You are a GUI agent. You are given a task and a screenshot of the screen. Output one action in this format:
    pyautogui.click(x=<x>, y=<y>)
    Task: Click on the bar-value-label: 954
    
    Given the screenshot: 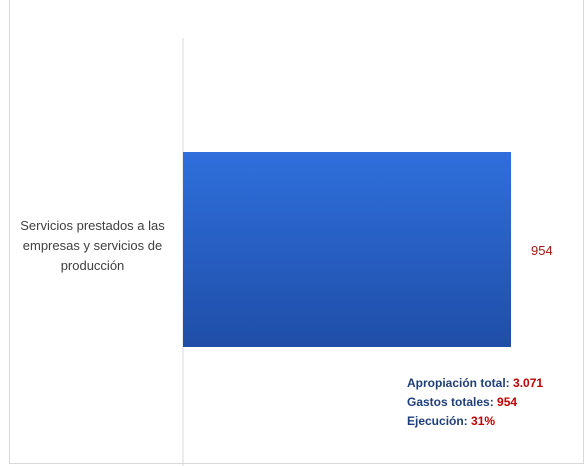 What is the action you would take?
    pyautogui.click(x=542, y=250)
    